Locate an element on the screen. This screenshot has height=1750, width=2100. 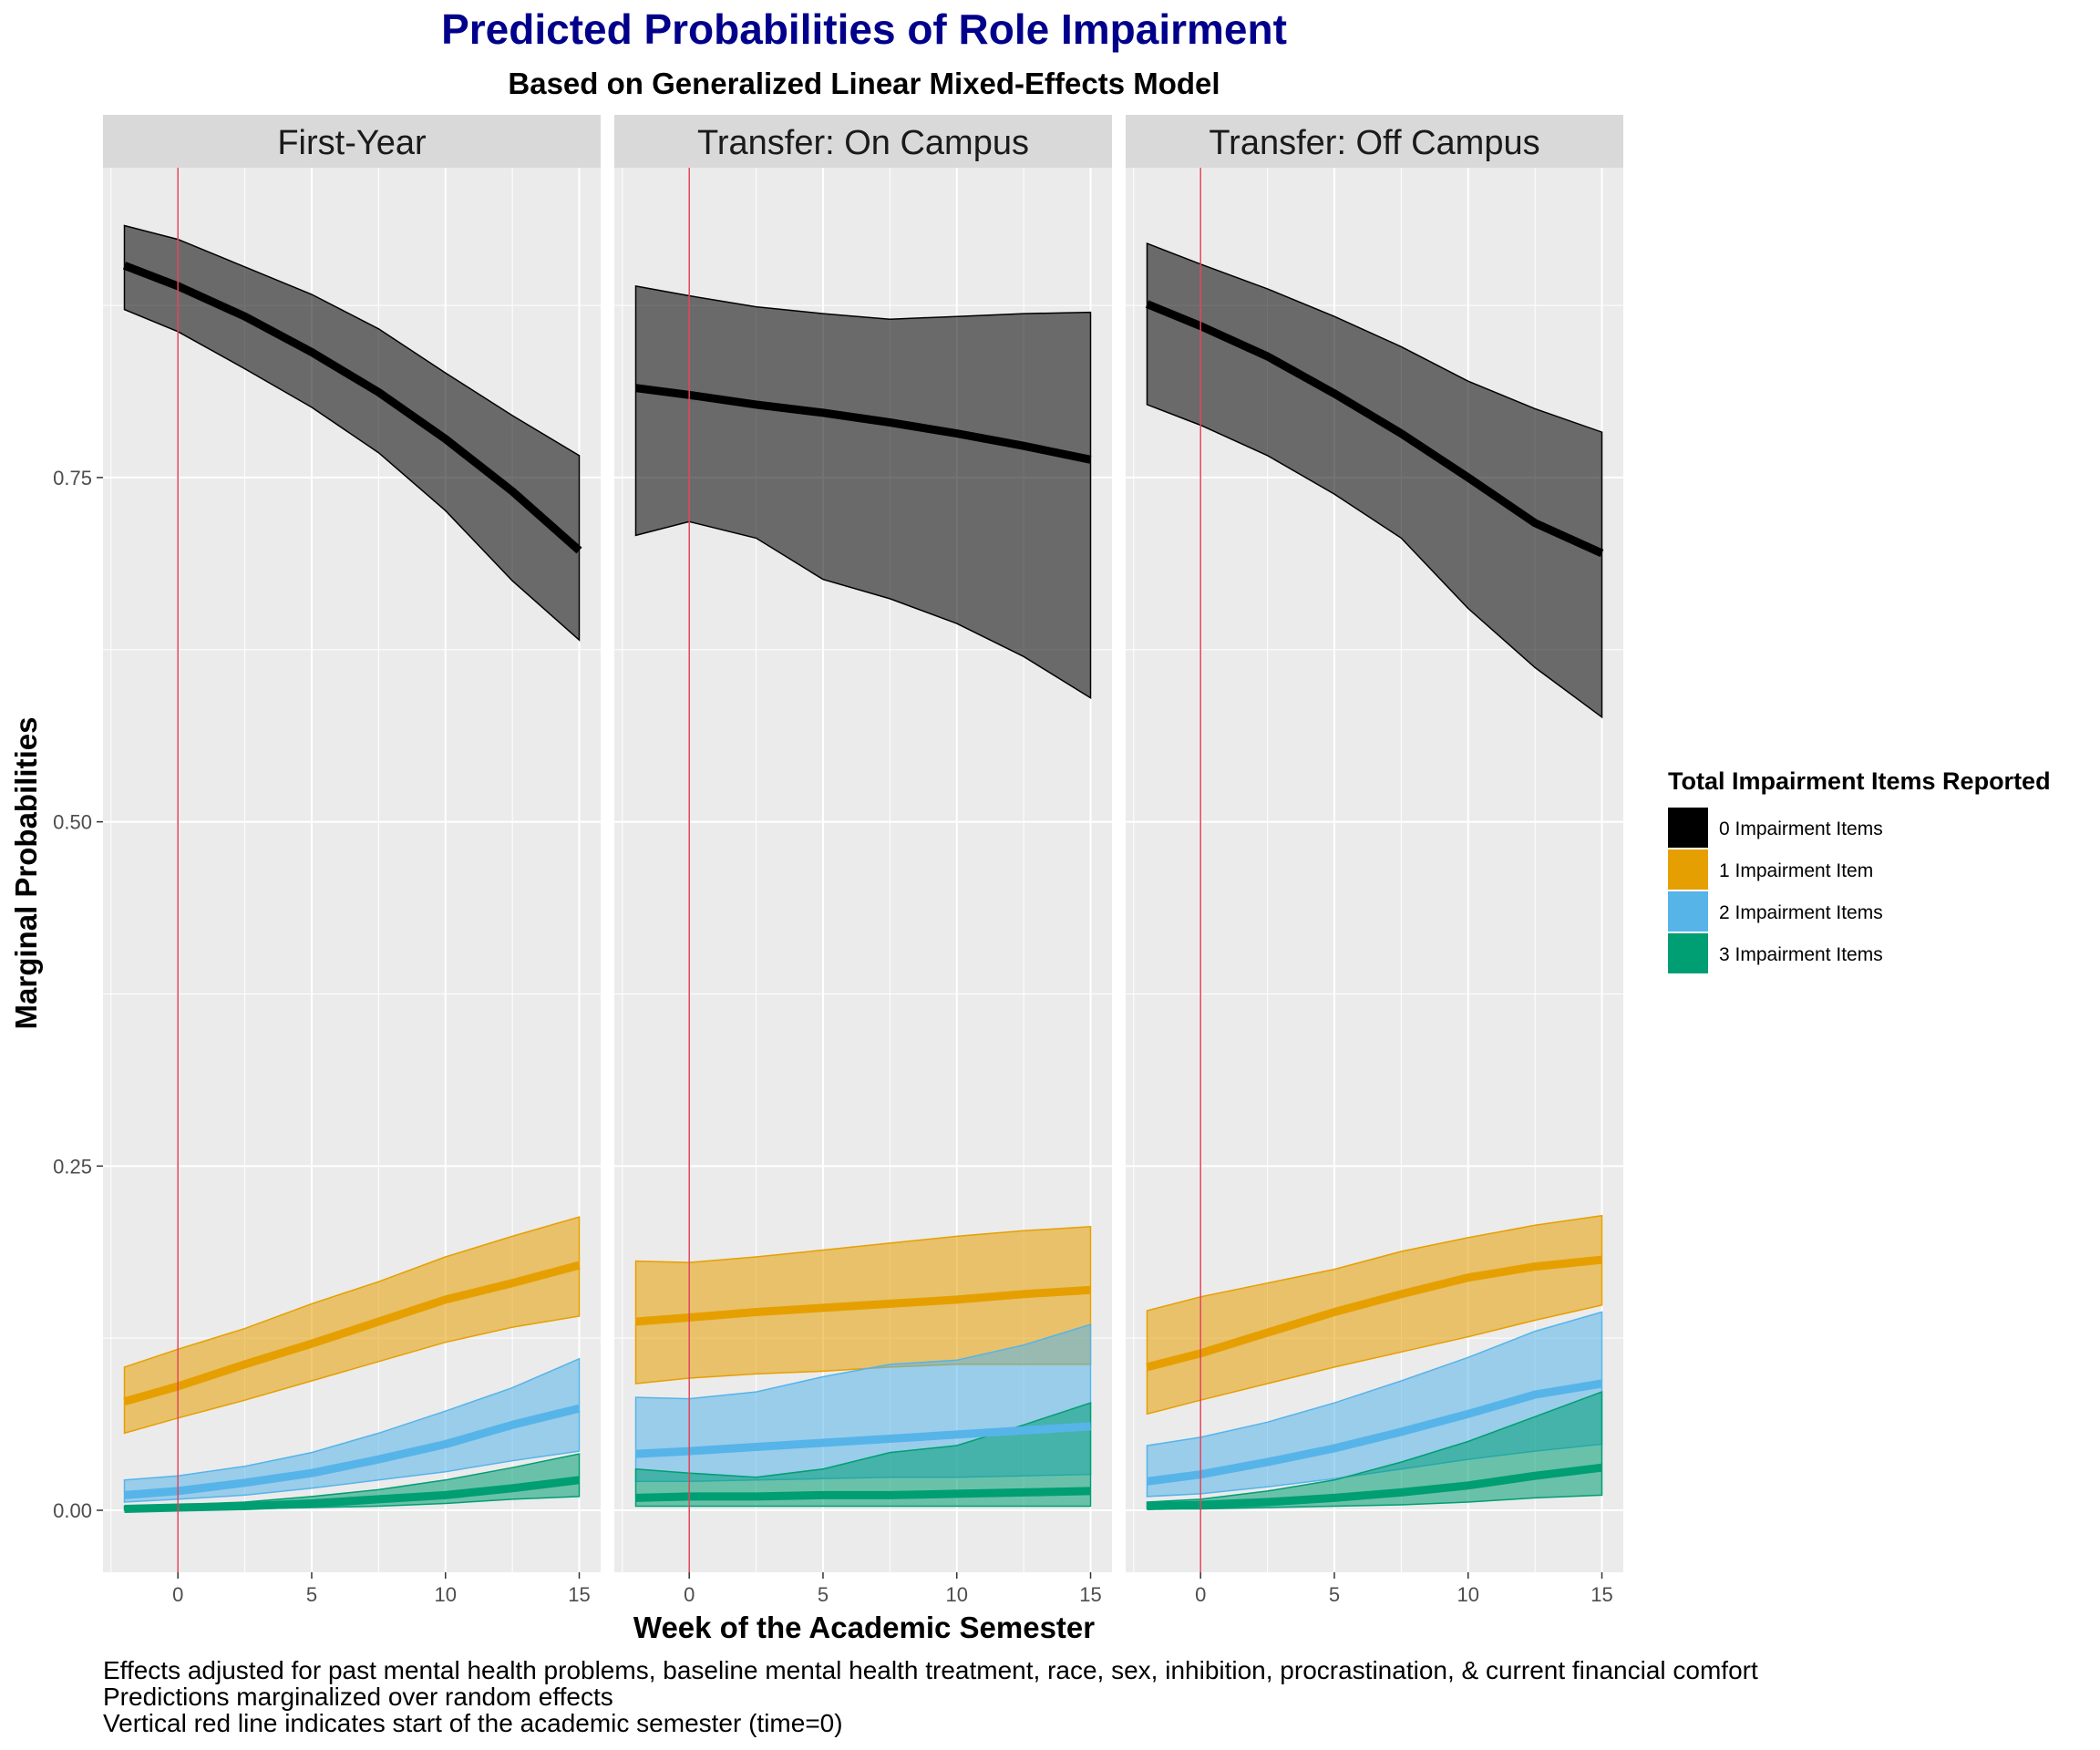
x-axis-title: Week of the Academic Semester is located at coordinates (864, 1628).